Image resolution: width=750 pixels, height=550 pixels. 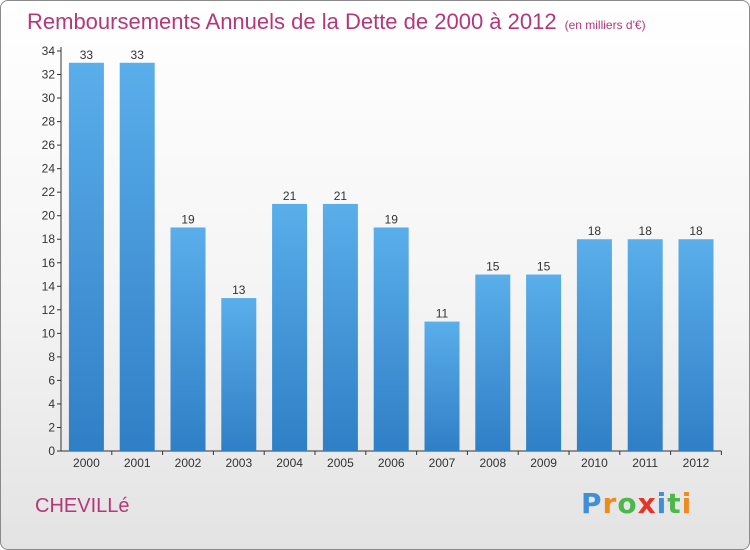 What do you see at coordinates (49, 333) in the screenshot?
I see `y-tick-label: 10` at bounding box center [49, 333].